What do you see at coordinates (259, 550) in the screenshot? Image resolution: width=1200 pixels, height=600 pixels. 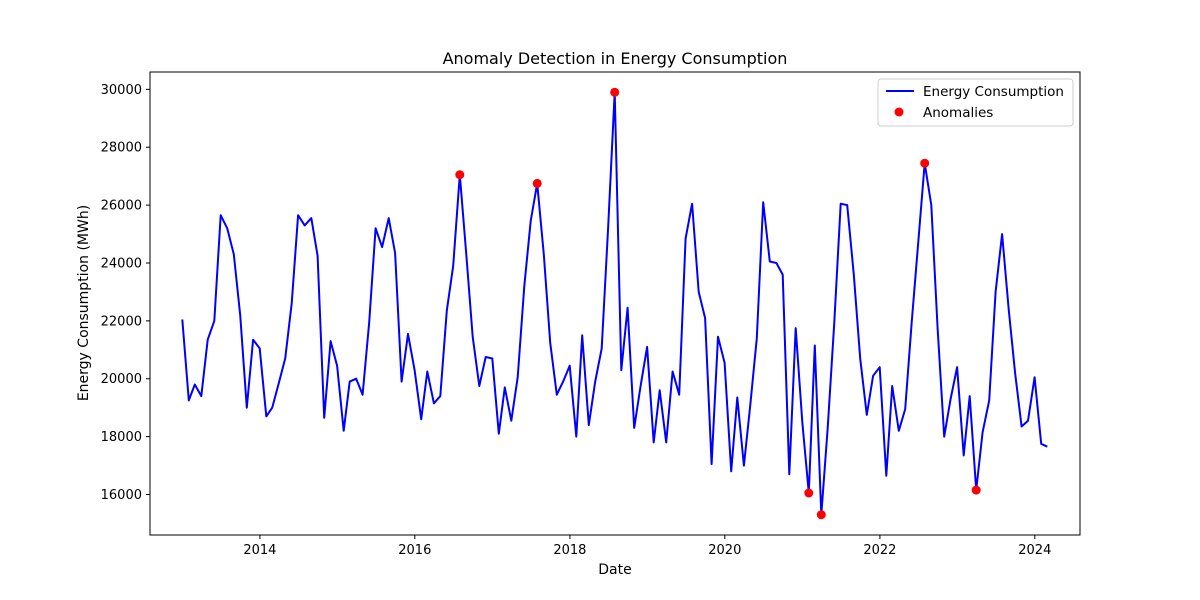 I see `x-tick-label: 2014` at bounding box center [259, 550].